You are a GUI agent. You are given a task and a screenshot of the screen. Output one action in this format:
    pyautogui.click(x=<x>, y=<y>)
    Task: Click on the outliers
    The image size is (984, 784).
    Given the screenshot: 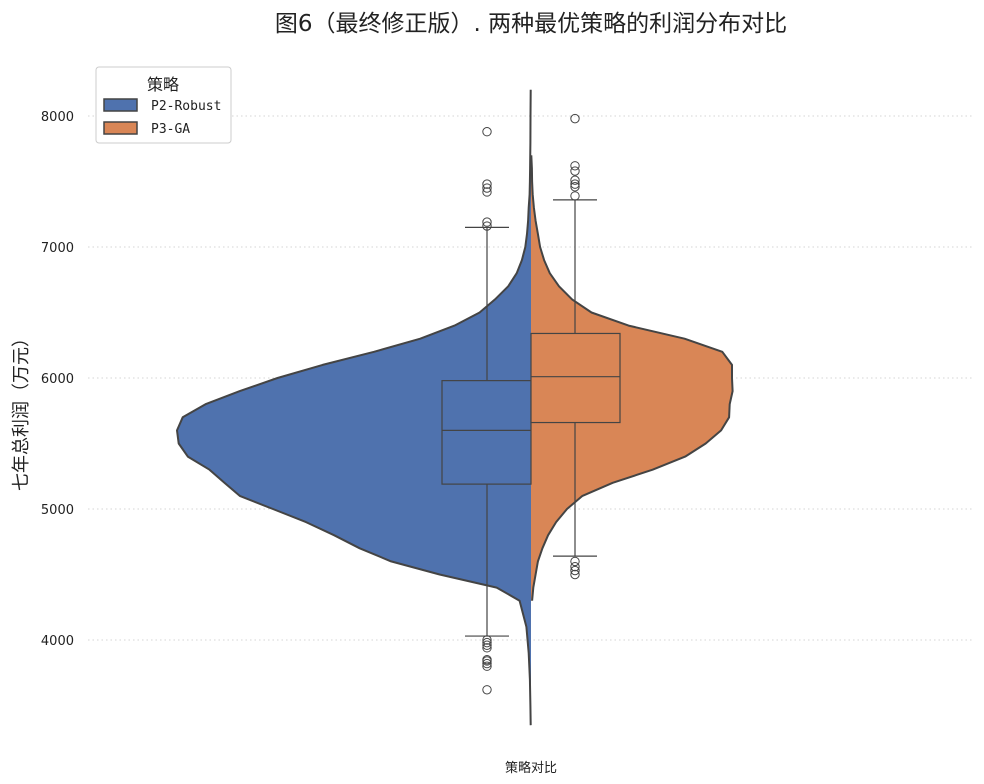 What is the action you would take?
    pyautogui.click(x=531, y=404)
    